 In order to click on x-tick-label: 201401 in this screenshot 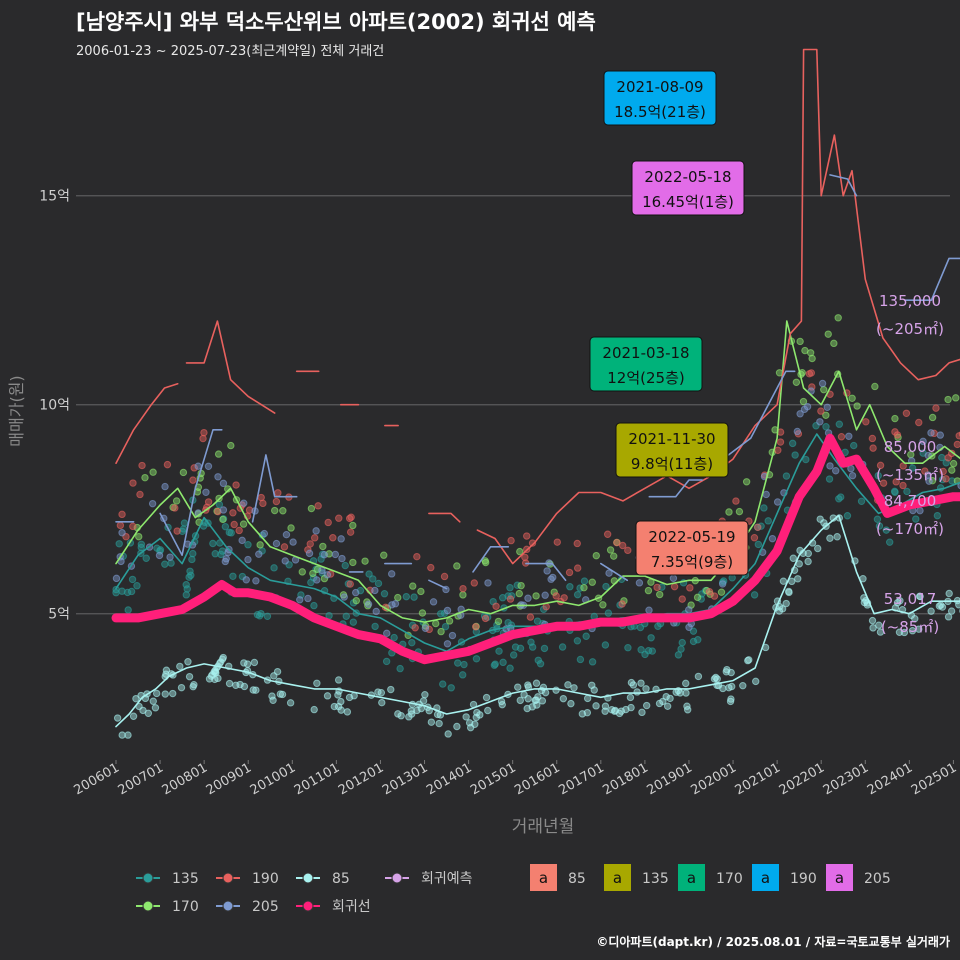, I will do `click(449, 779)`.